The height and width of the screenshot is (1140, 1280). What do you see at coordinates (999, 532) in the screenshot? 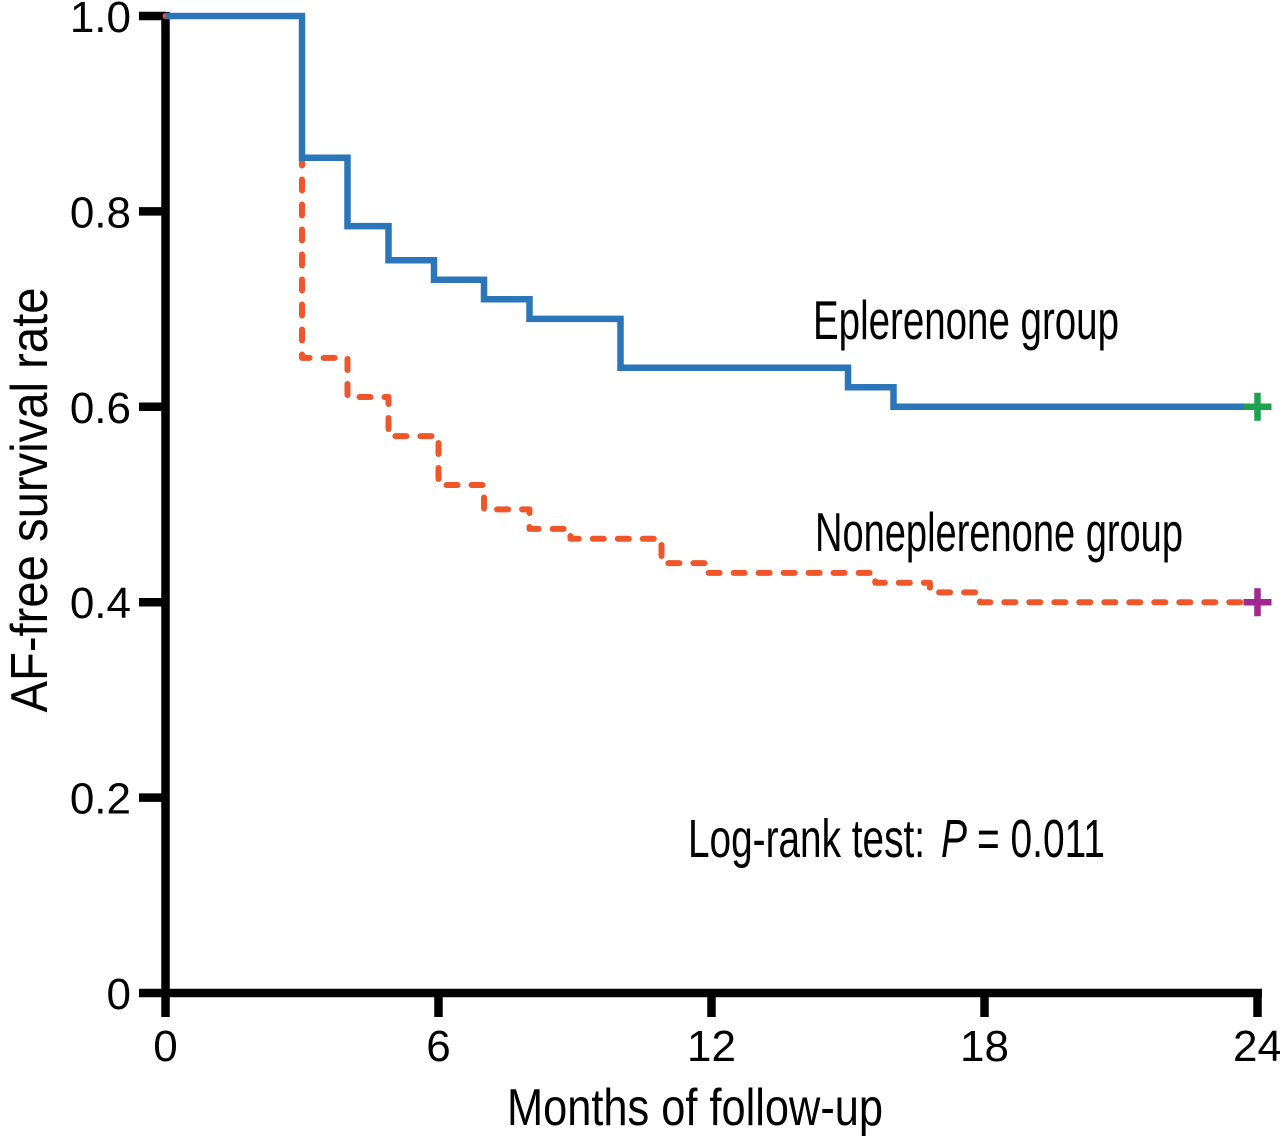
I see `legend-noneplerenone: Noneplerenone group` at bounding box center [999, 532].